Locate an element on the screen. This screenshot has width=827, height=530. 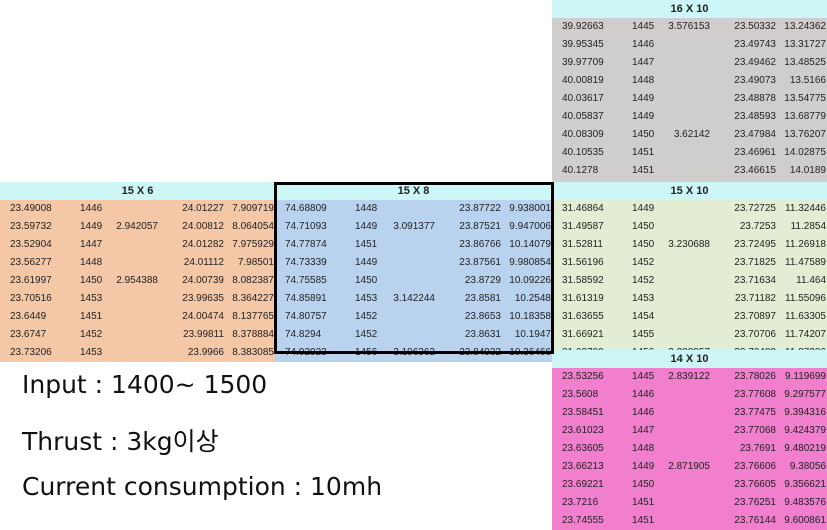
table-cell: 23.48593 is located at coordinates (755, 116).